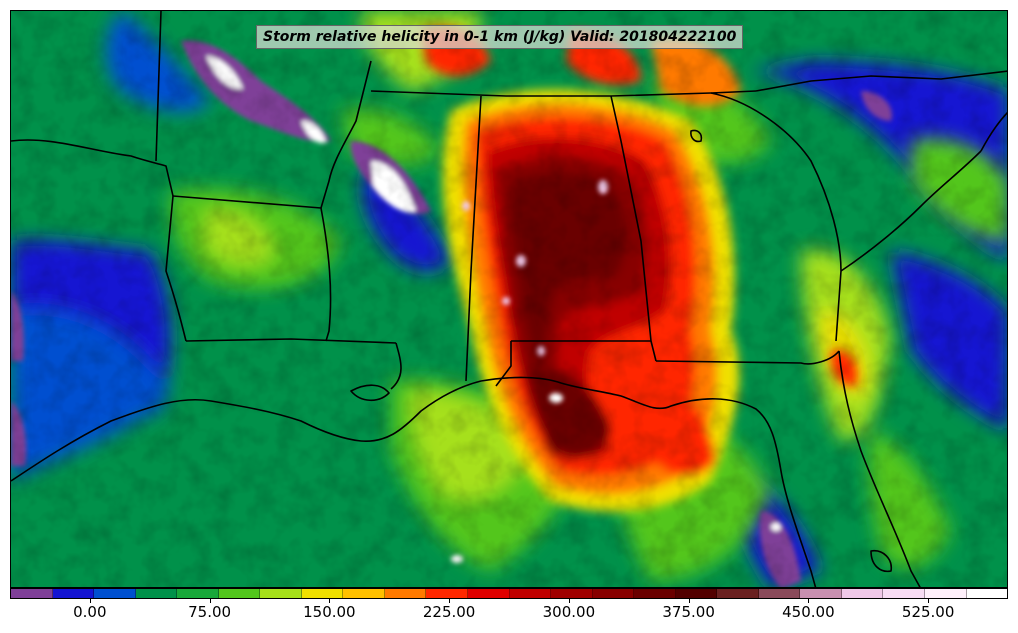  I want to click on colorbar, so click(509, 593).